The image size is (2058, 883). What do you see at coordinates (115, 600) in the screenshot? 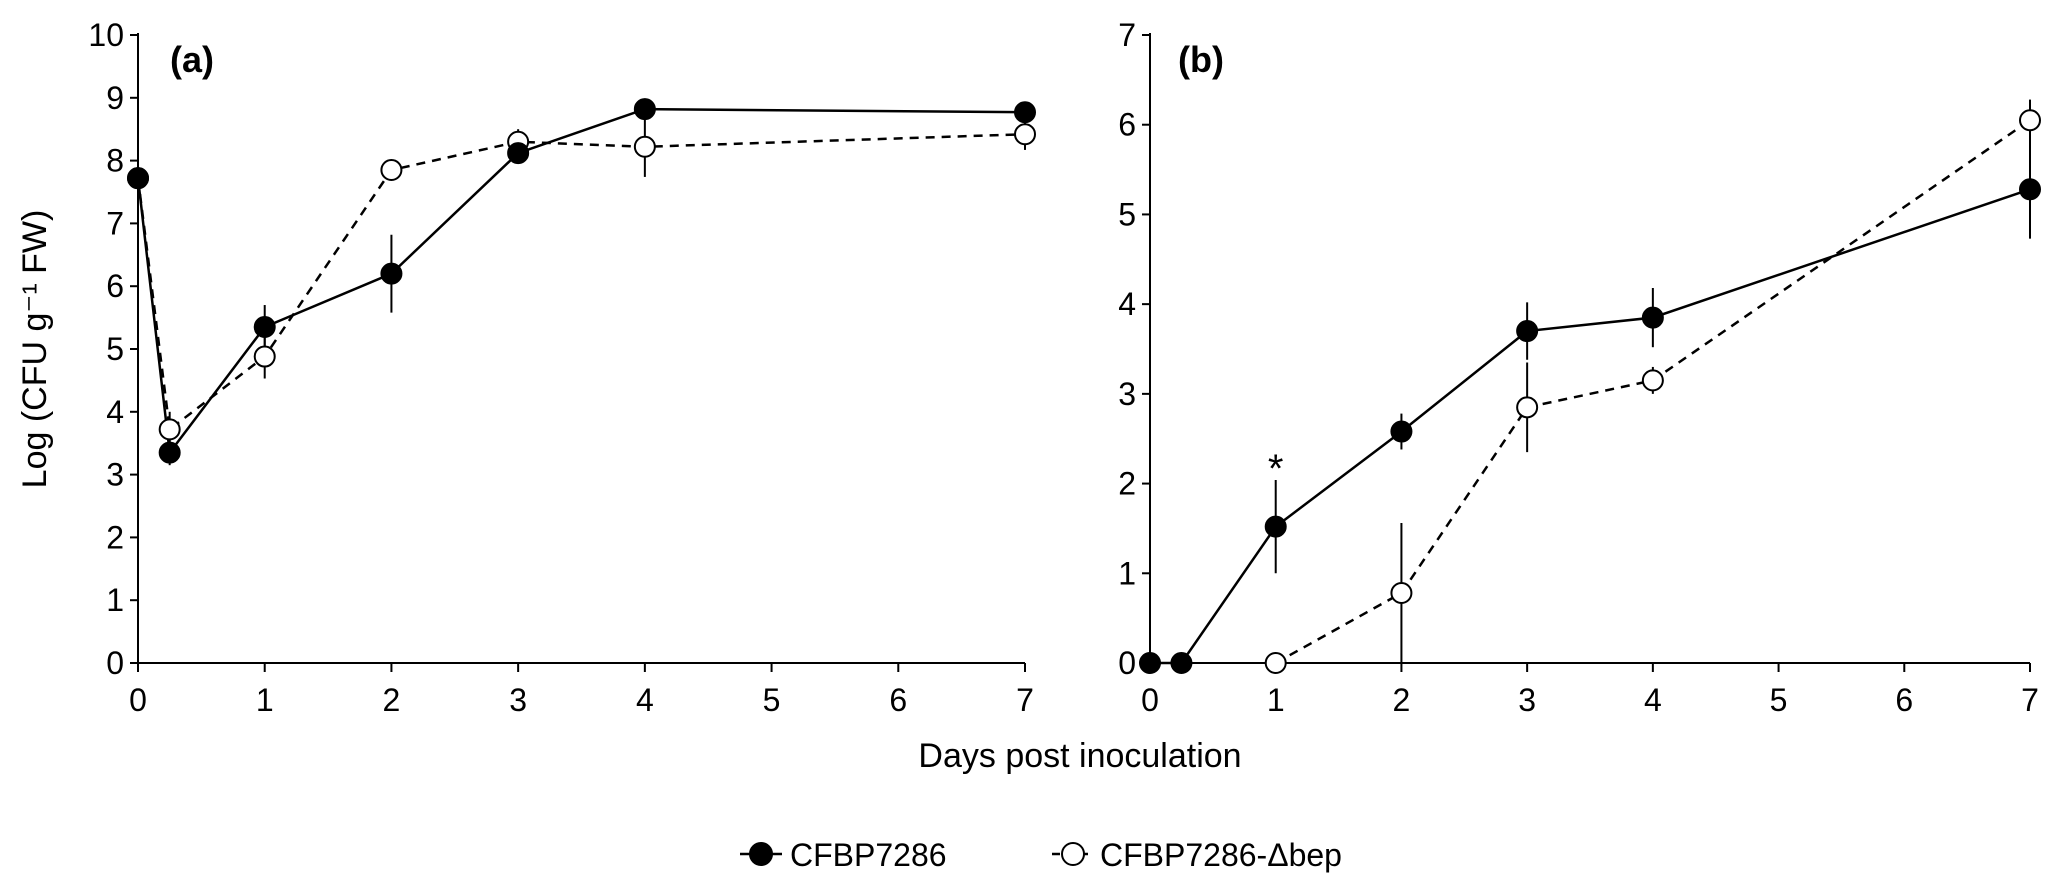
I see `panel-a-y-tick-label: 1` at bounding box center [115, 600].